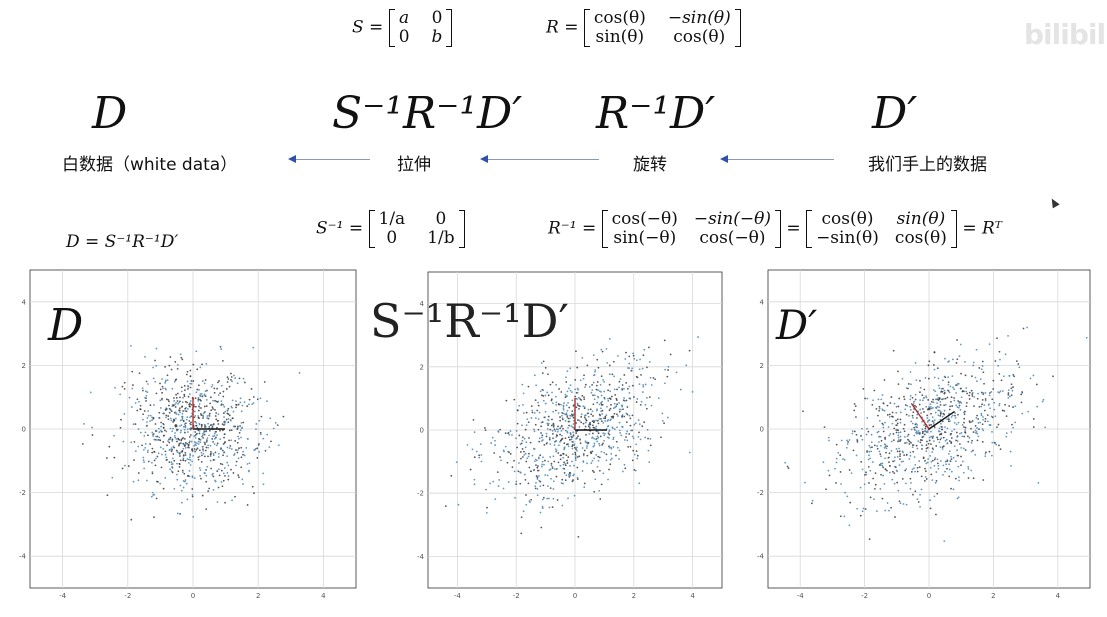 The height and width of the screenshot is (617, 1107). I want to click on plot-label-D: D, so click(66, 325).